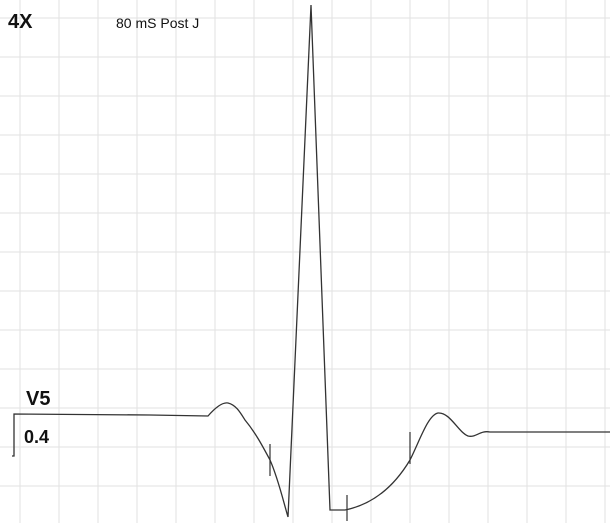 The height and width of the screenshot is (523, 610). Describe the element at coordinates (20, 22) in the screenshot. I see `gain-label: 4X` at that location.